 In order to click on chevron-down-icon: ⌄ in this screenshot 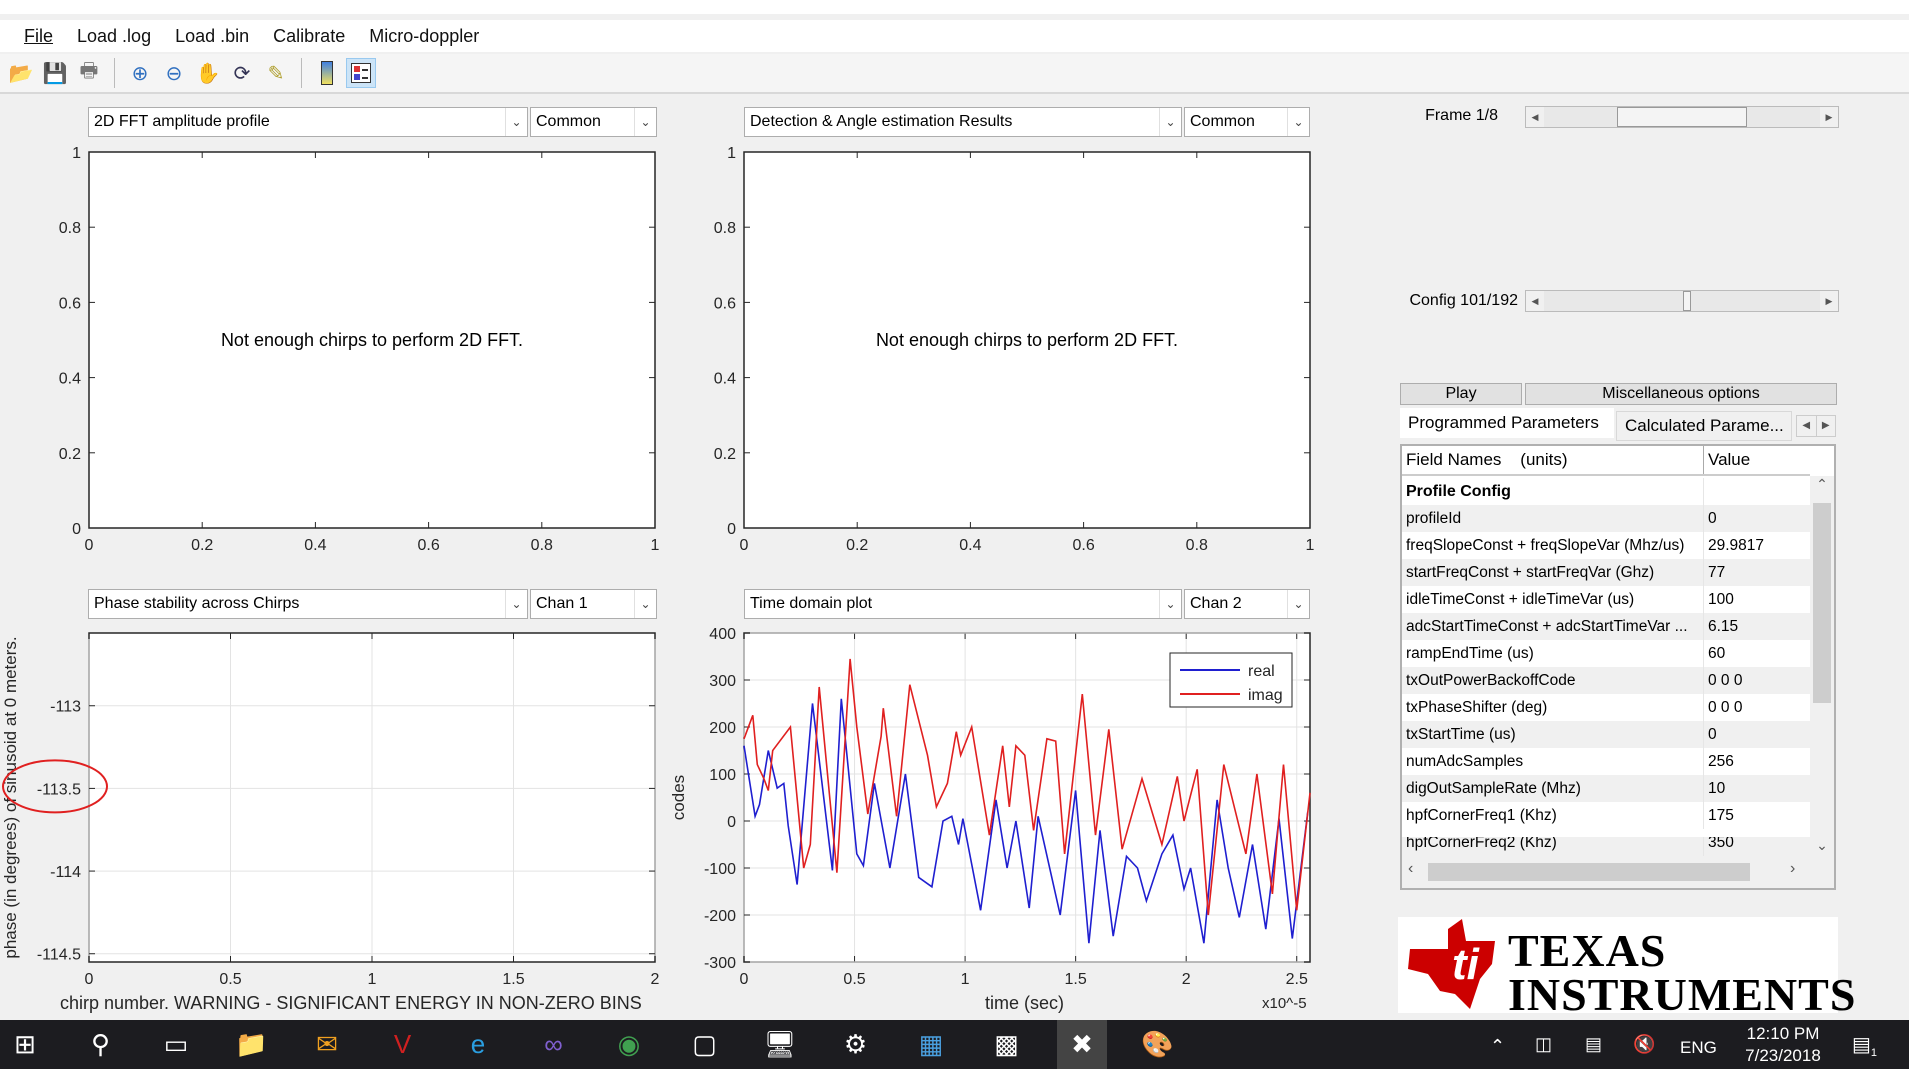, I will do `click(1822, 845)`.